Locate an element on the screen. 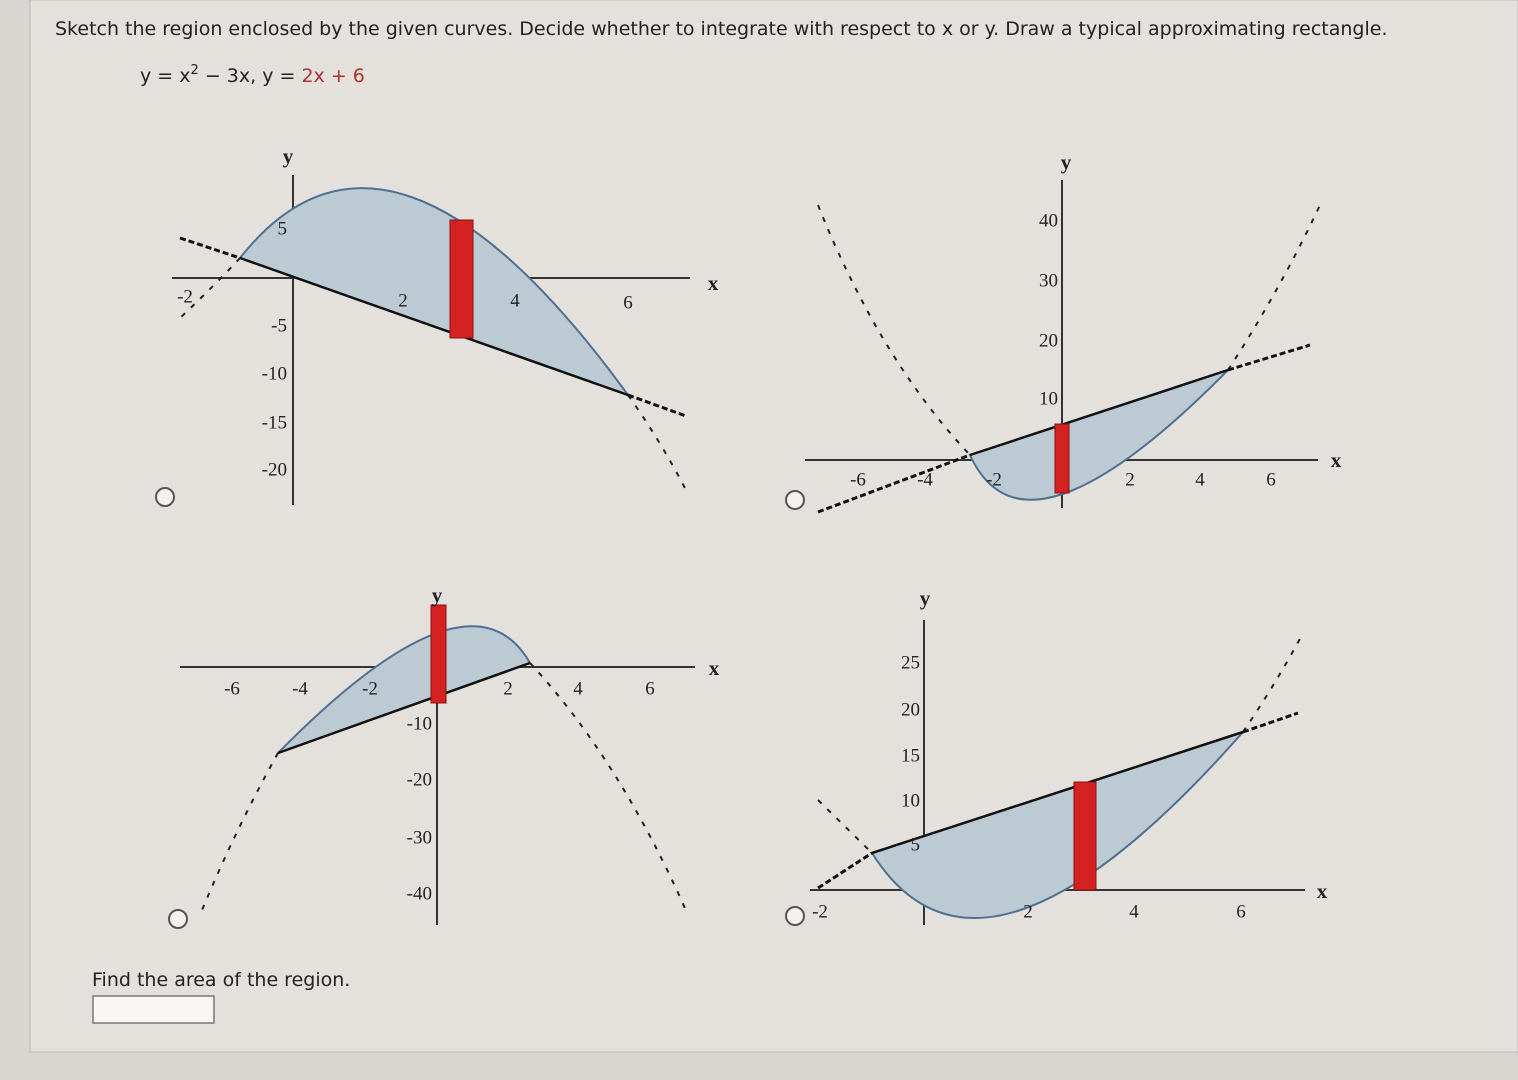 The height and width of the screenshot is (1080, 1518). answer-input is located at coordinates (153, 1009).